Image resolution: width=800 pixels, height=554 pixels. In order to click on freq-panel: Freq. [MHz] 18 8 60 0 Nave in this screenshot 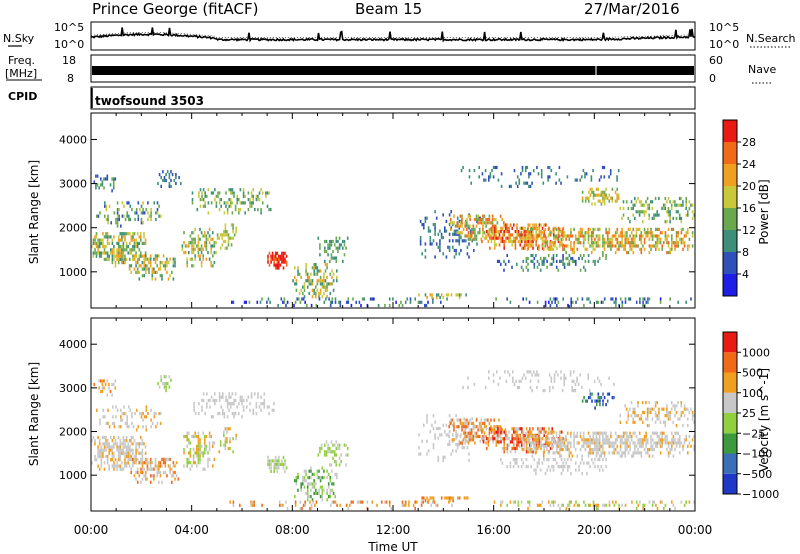, I will do `click(390, 69)`.